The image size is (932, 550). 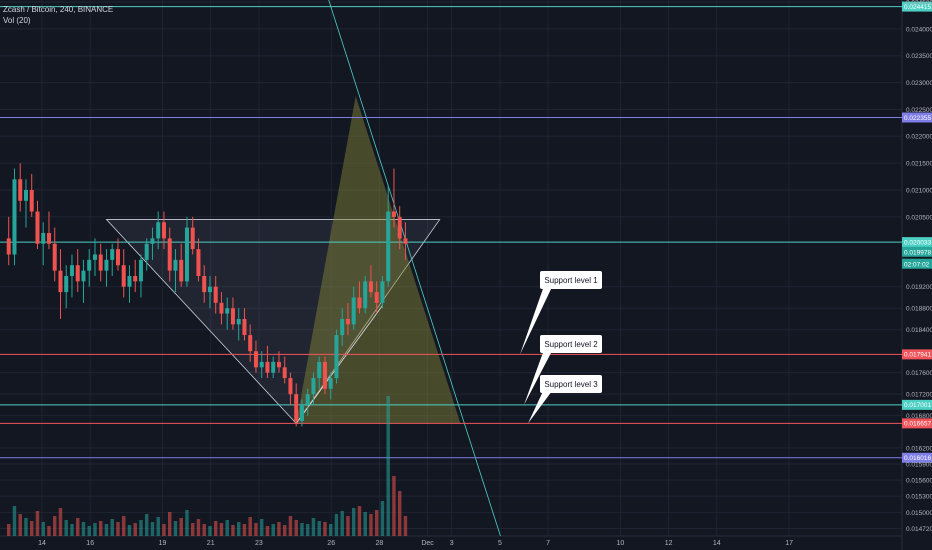 What do you see at coordinates (42, 543) in the screenshot?
I see `time-axis-tick-label: 14` at bounding box center [42, 543].